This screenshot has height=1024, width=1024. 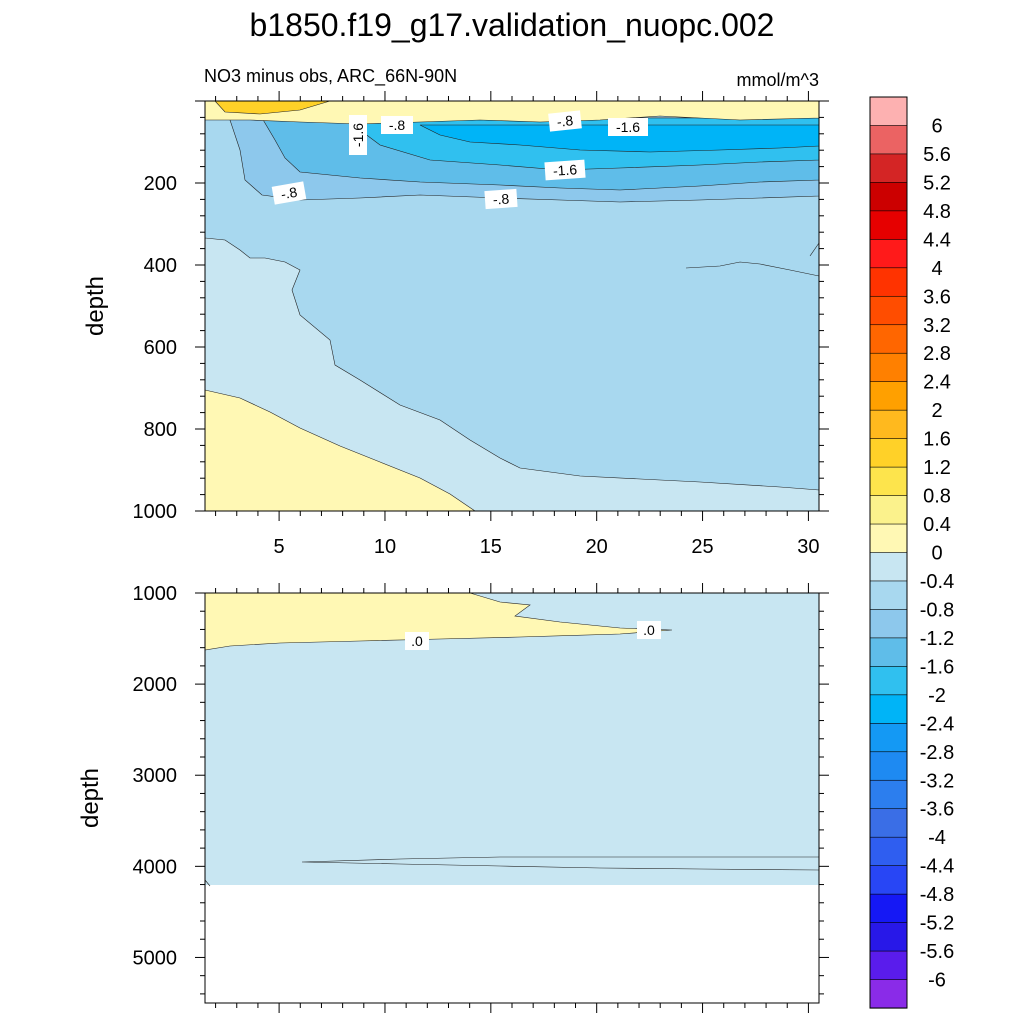 What do you see at coordinates (937, 468) in the screenshot?
I see `colorbar-label: 1.2` at bounding box center [937, 468].